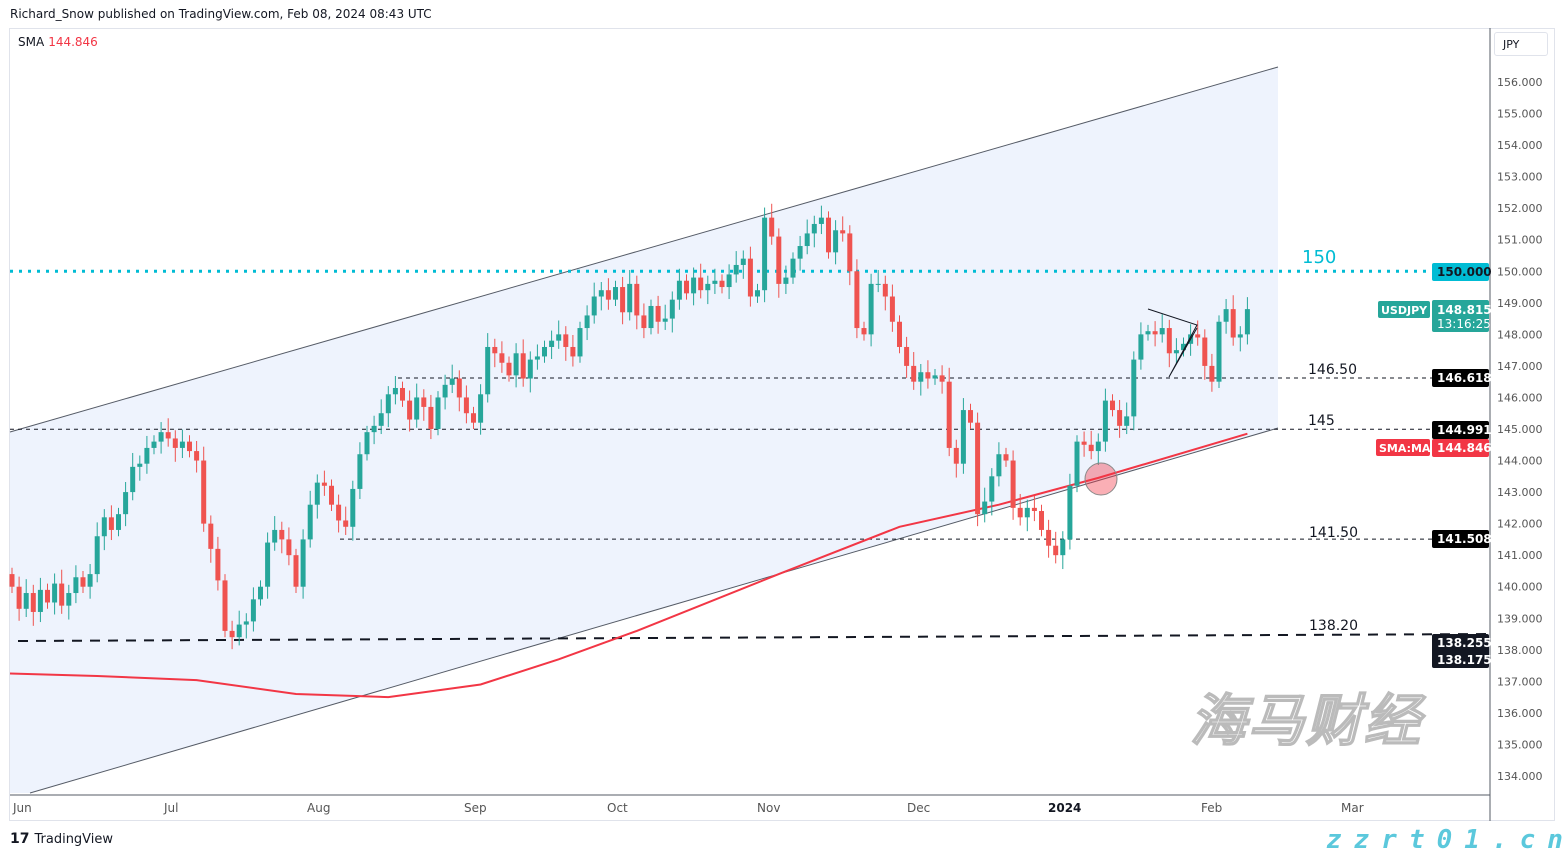  What do you see at coordinates (1321, 421) in the screenshot?
I see `label-l145: 145` at bounding box center [1321, 421].